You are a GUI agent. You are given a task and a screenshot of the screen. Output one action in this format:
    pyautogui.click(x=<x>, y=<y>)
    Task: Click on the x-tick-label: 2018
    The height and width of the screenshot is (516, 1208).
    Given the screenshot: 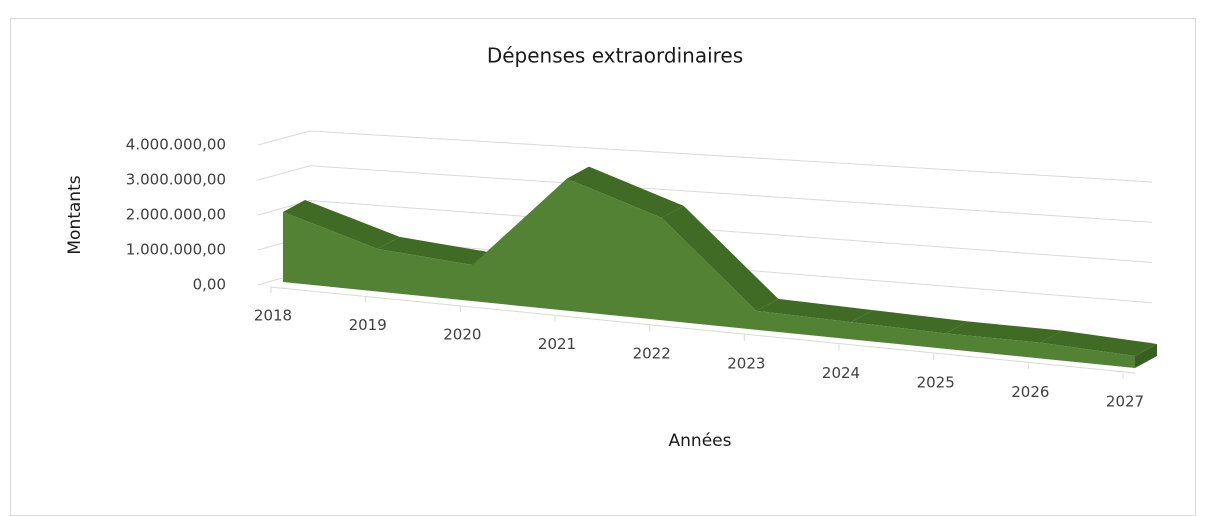 What is the action you would take?
    pyautogui.click(x=273, y=316)
    